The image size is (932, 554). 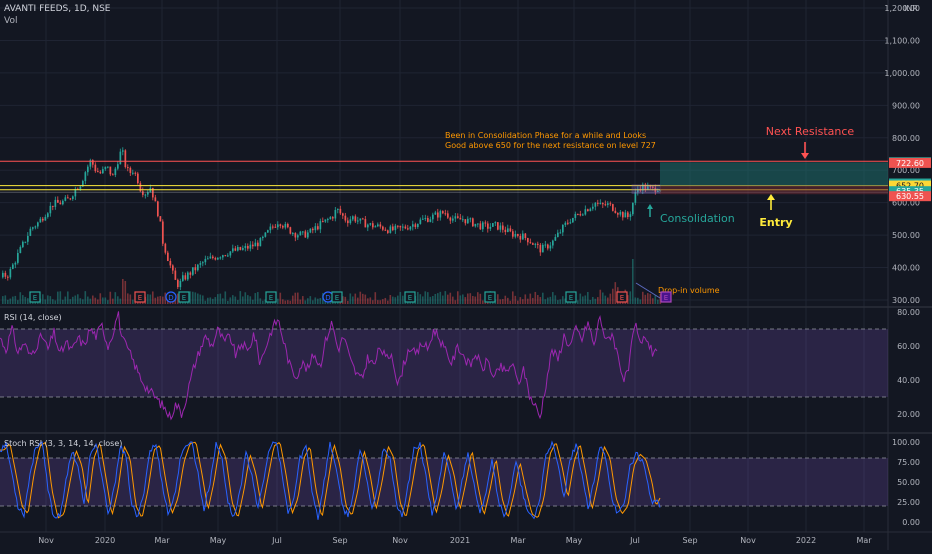 I want to click on price-level-value: 652.70, so click(x=910, y=186).